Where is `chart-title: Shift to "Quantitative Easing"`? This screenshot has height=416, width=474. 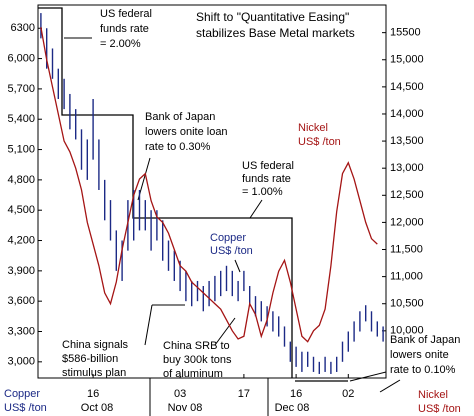 chart-title: Shift to "Quantitative Easing" is located at coordinates (272, 17).